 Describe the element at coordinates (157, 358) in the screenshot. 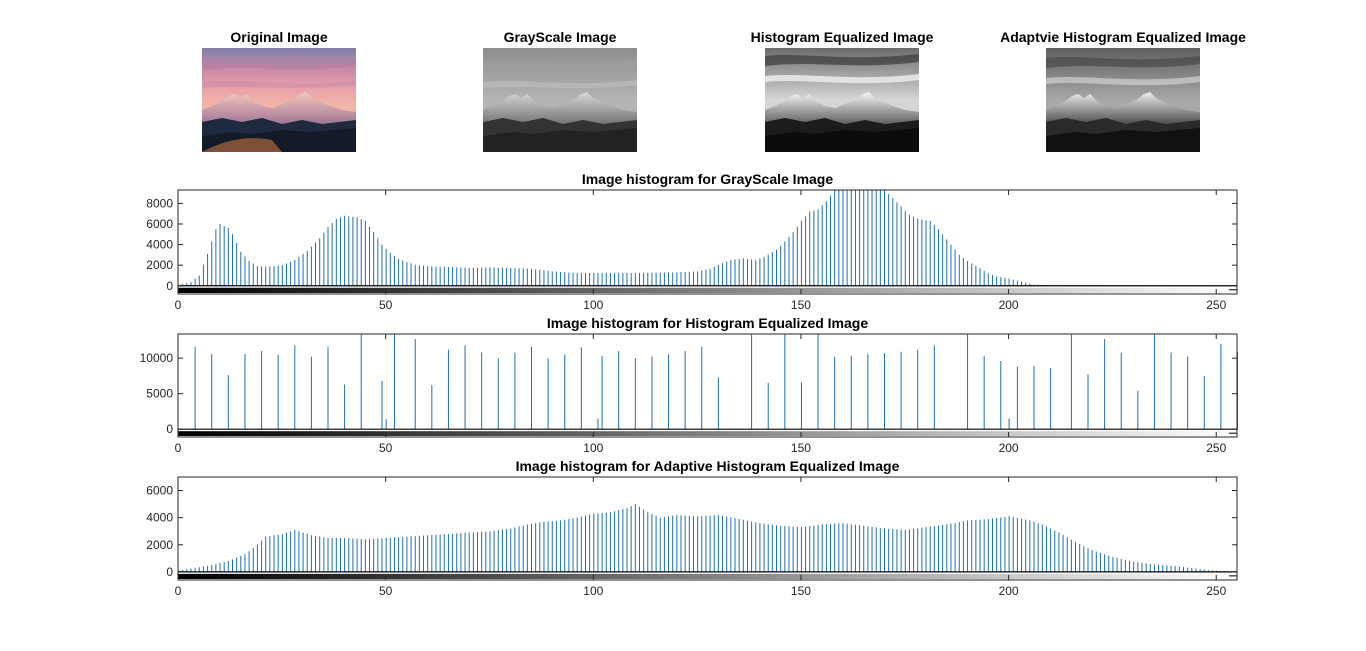

I see `y-tick-label: 10000` at that location.